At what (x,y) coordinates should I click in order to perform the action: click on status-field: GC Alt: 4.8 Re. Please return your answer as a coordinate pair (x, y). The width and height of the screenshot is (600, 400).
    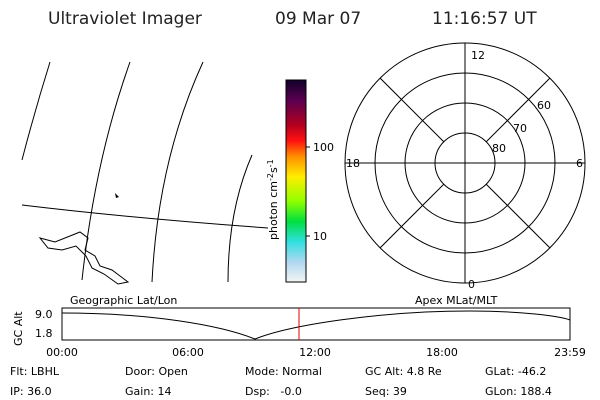
    Looking at the image, I should click on (403, 371).